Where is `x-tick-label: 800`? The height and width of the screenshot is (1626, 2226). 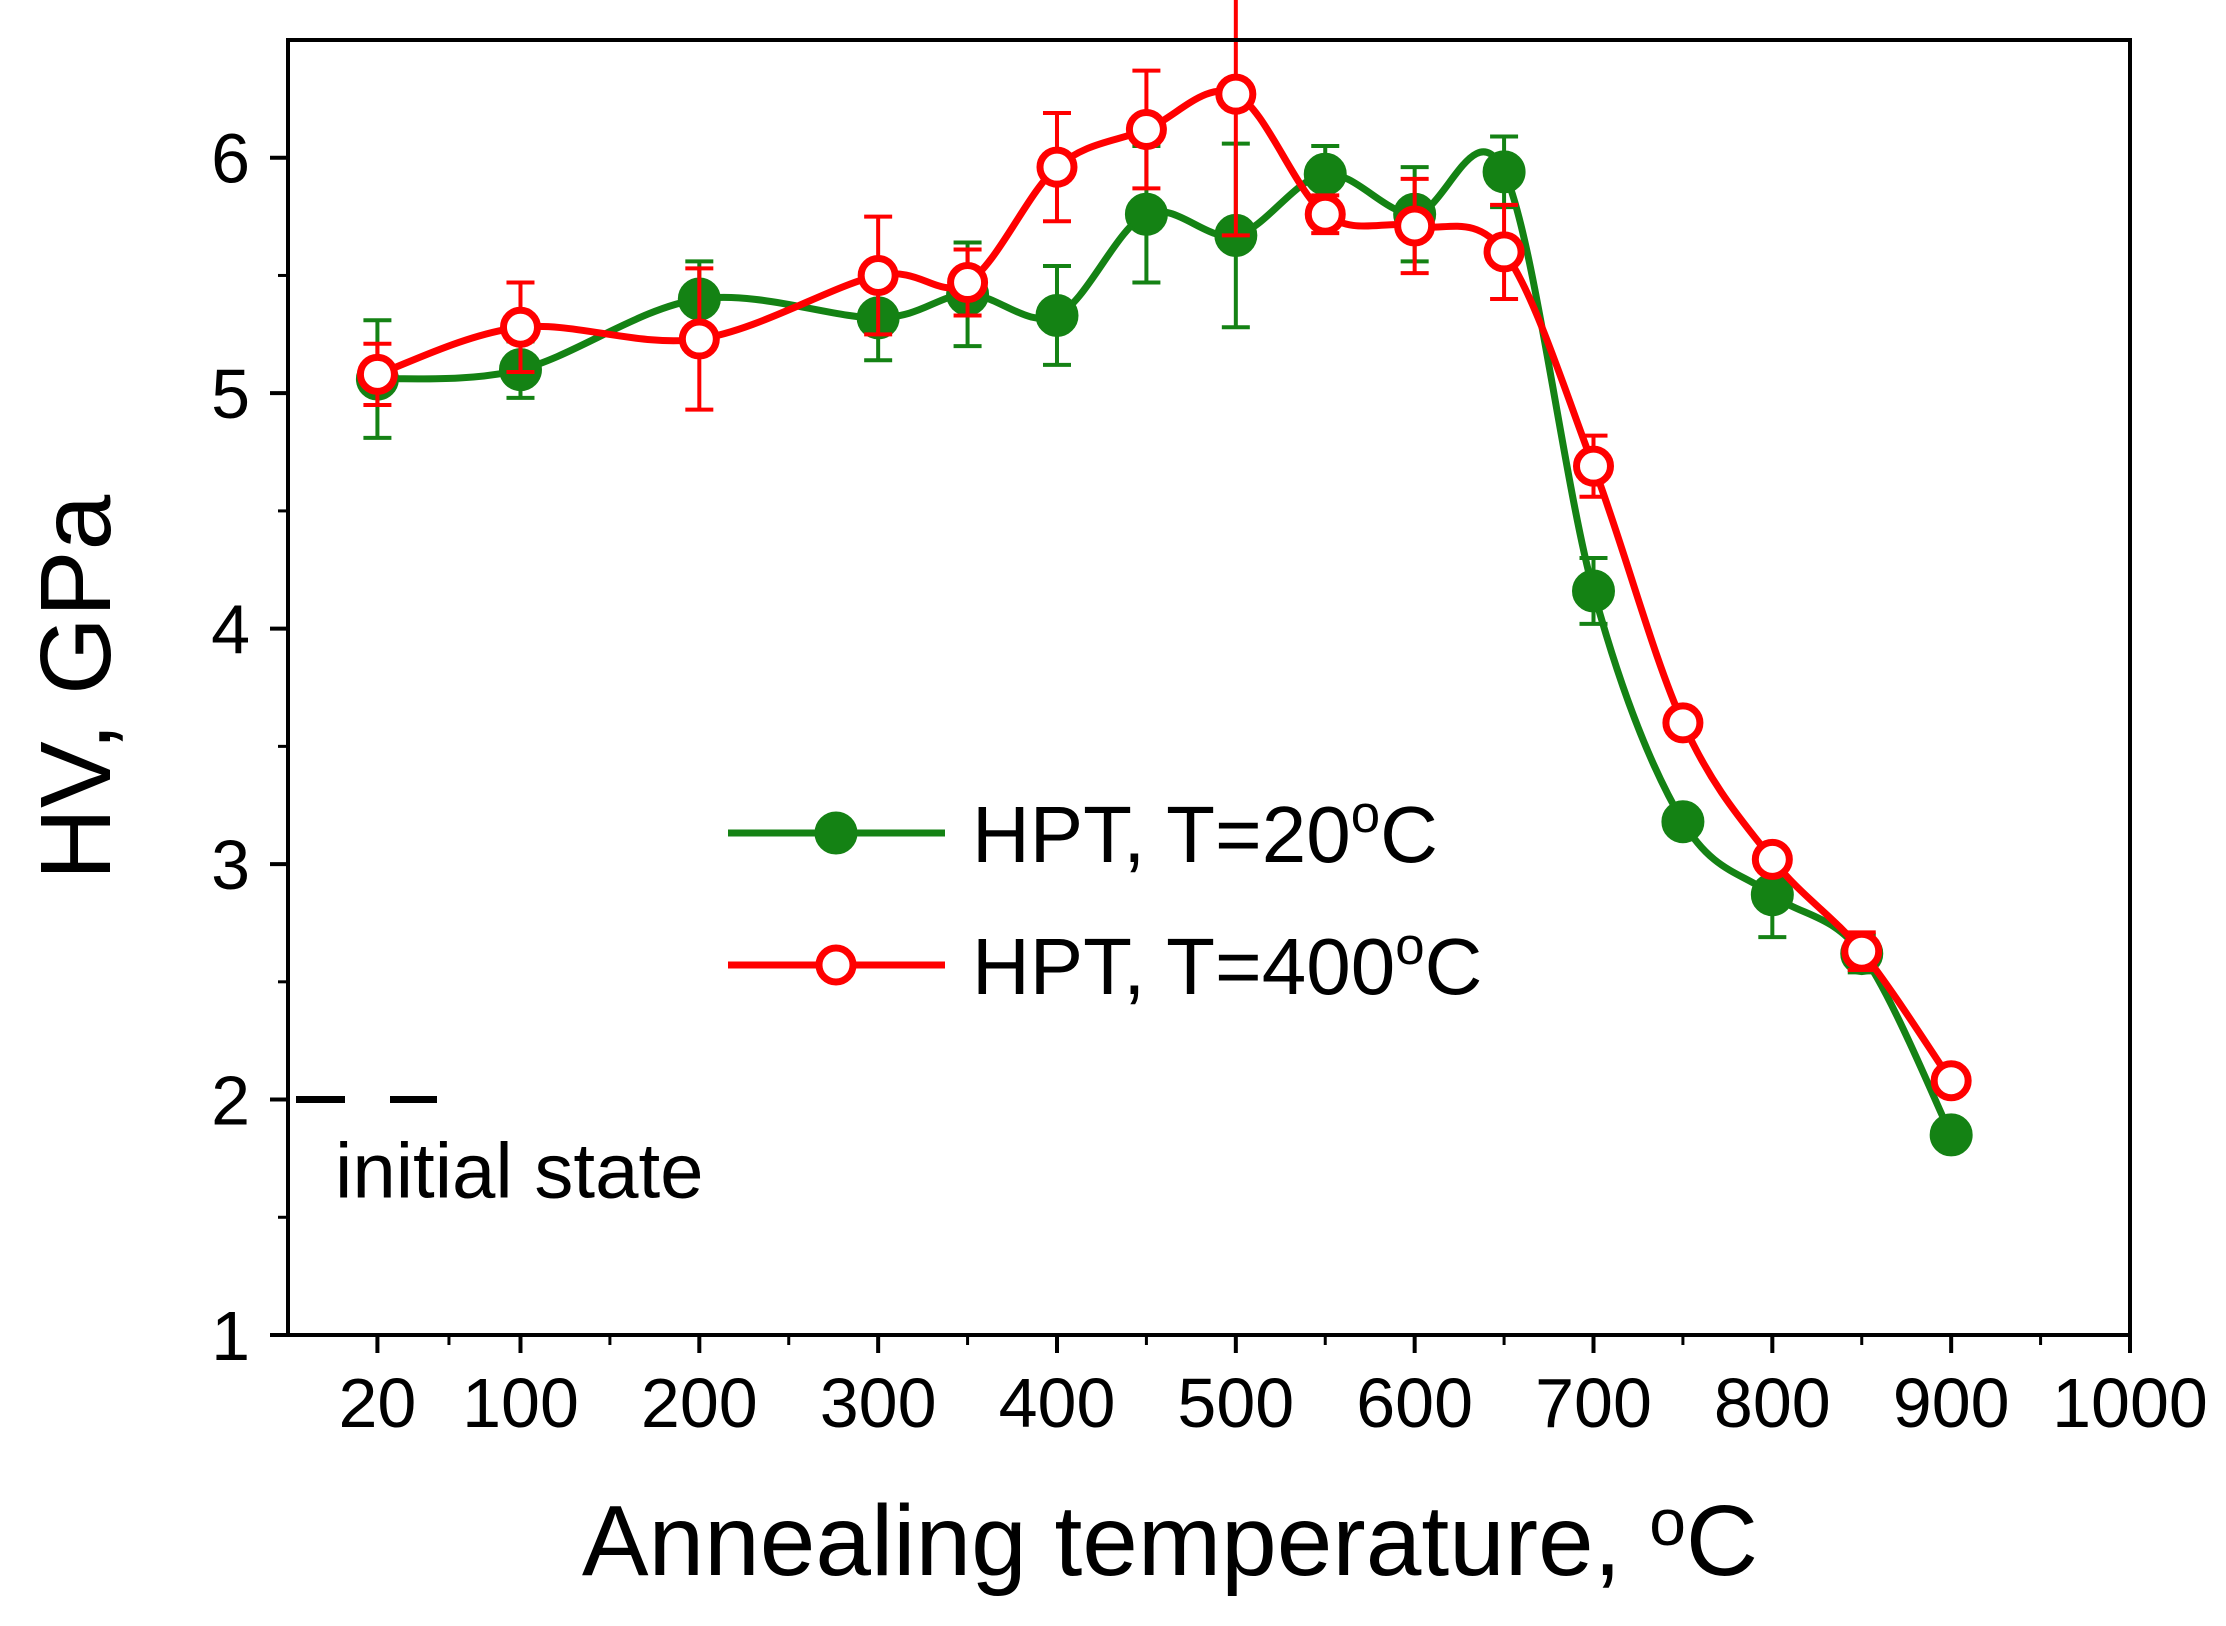
x-tick-label: 800 is located at coordinates (1772, 1403).